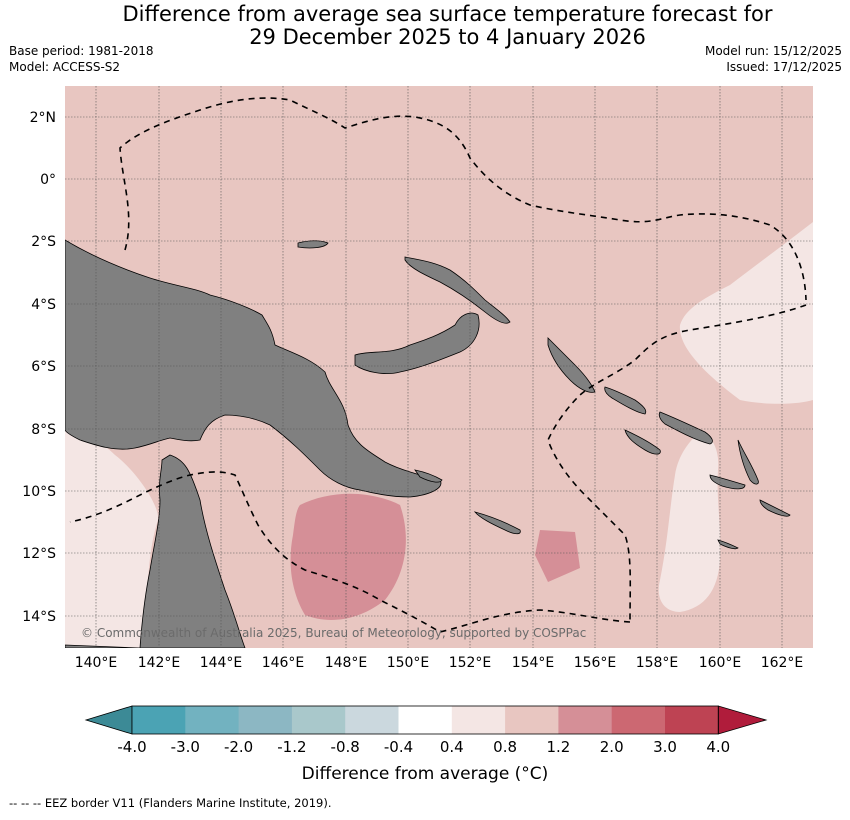 The width and height of the screenshot is (850, 820). Describe the element at coordinates (746, 313) in the screenshot. I see `anomaly-zone-east` at that location.